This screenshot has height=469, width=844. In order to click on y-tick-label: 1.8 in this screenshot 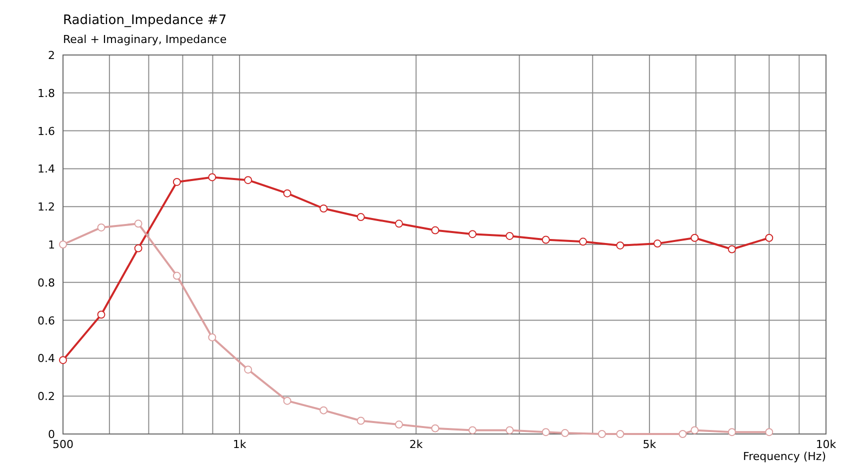, I will do `click(46, 93)`.